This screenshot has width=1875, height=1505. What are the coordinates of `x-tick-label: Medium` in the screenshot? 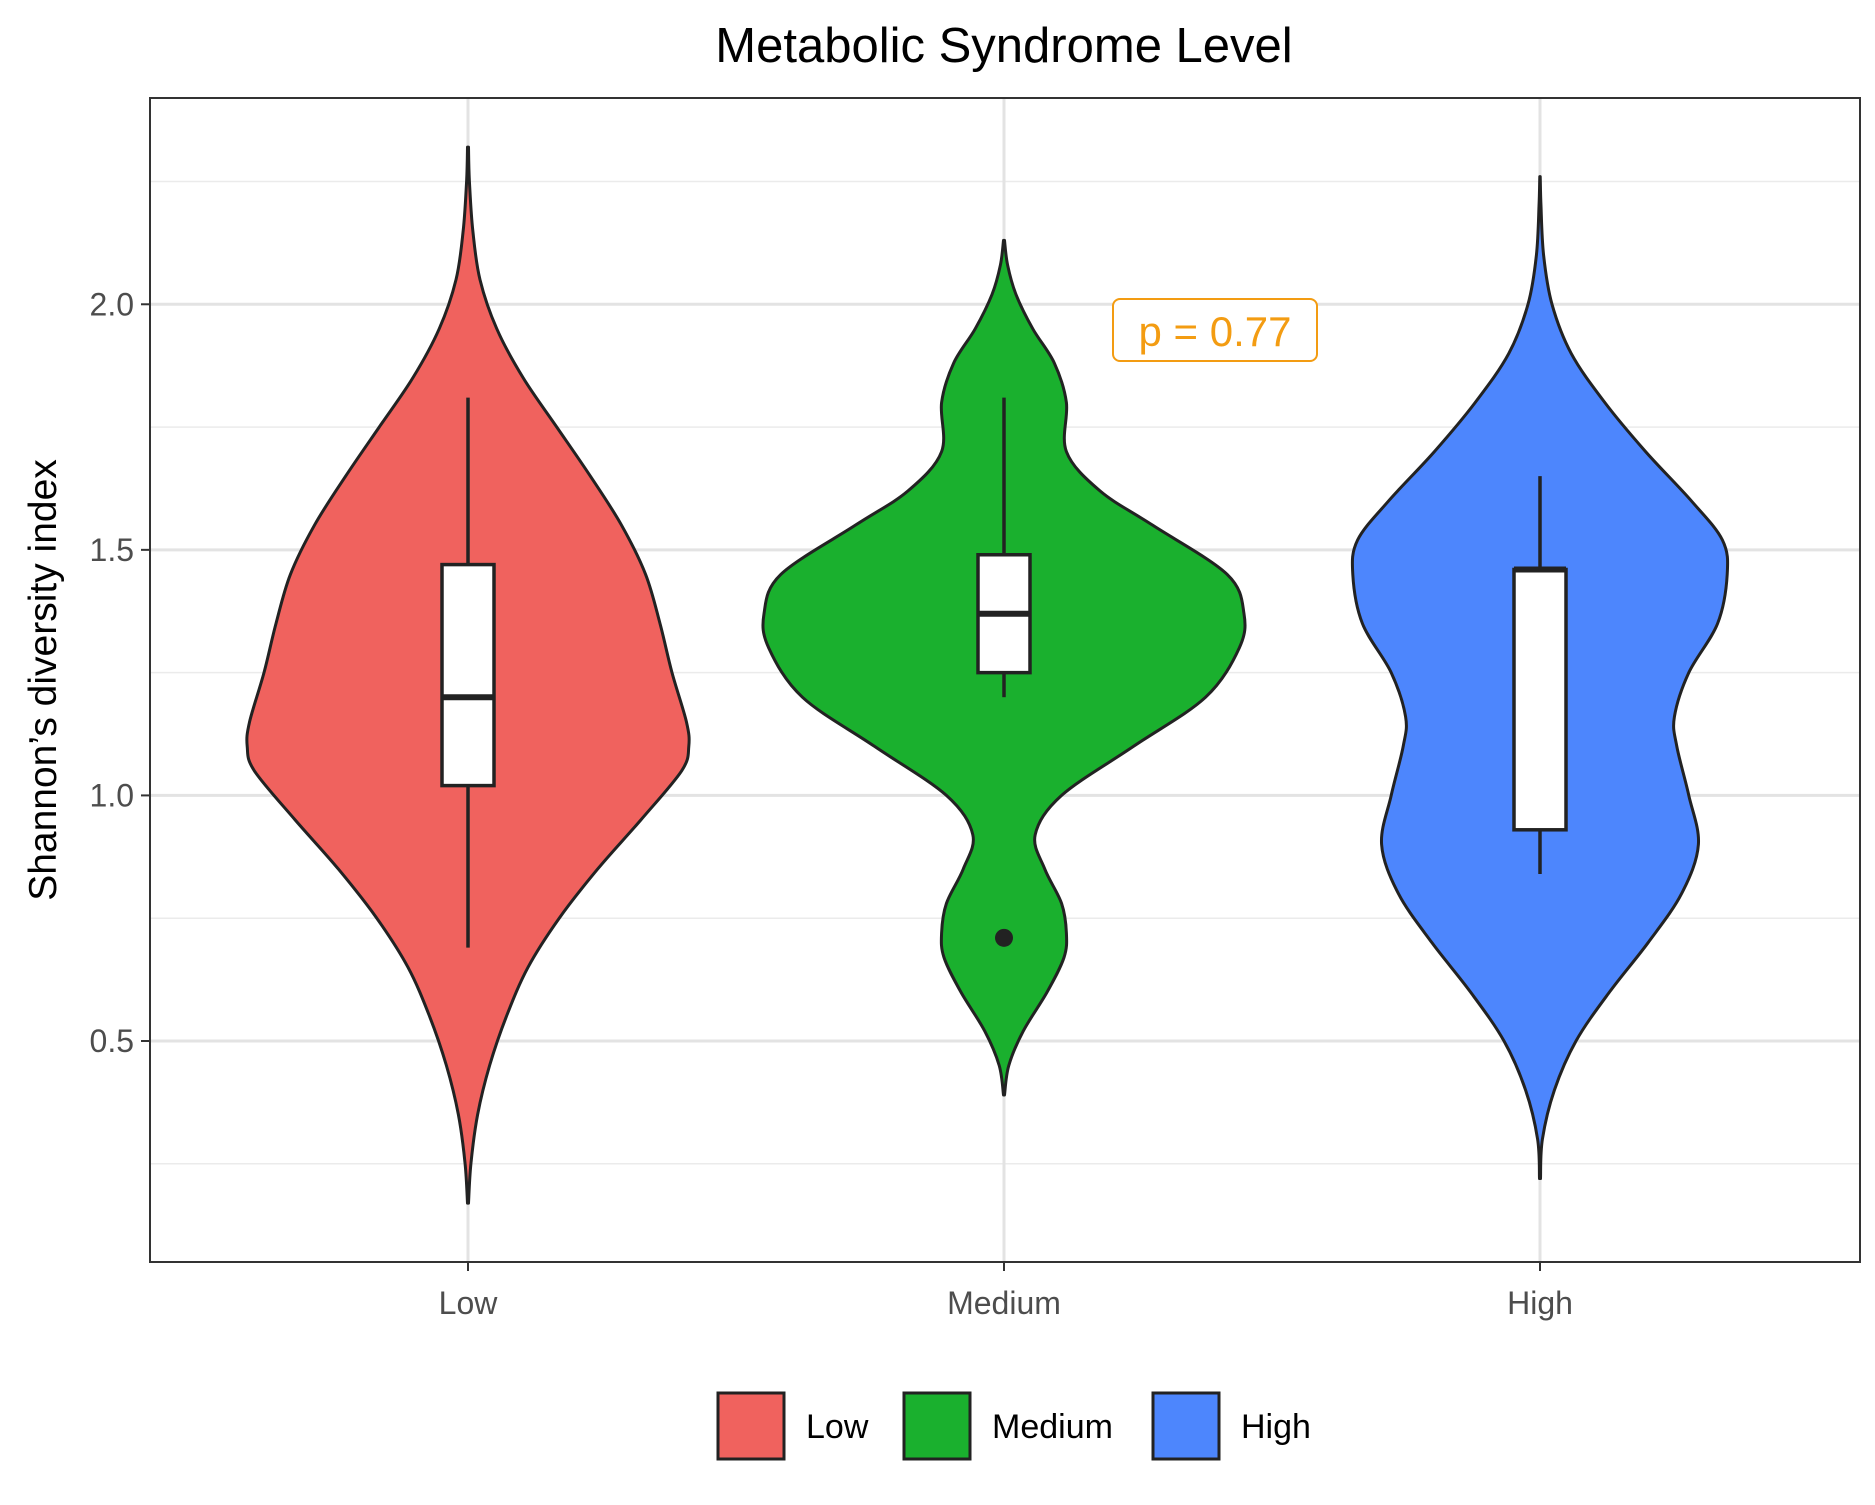 It's located at (1004, 1303).